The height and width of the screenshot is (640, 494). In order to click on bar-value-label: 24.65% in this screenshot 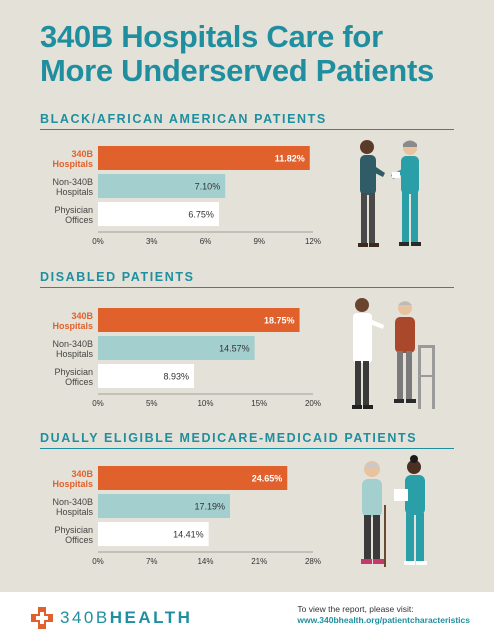, I will do `click(267, 479)`.